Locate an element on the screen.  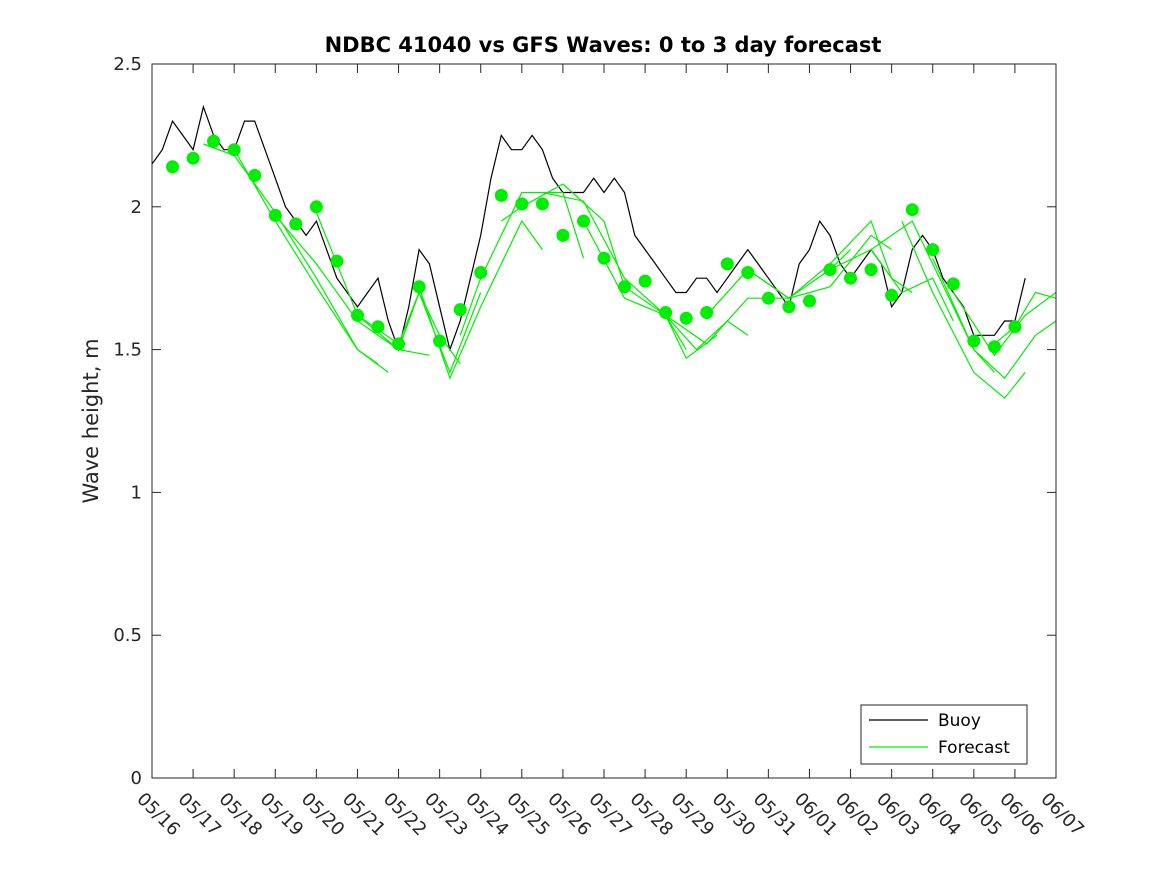
y-tick-label: 0 is located at coordinates (136, 778).